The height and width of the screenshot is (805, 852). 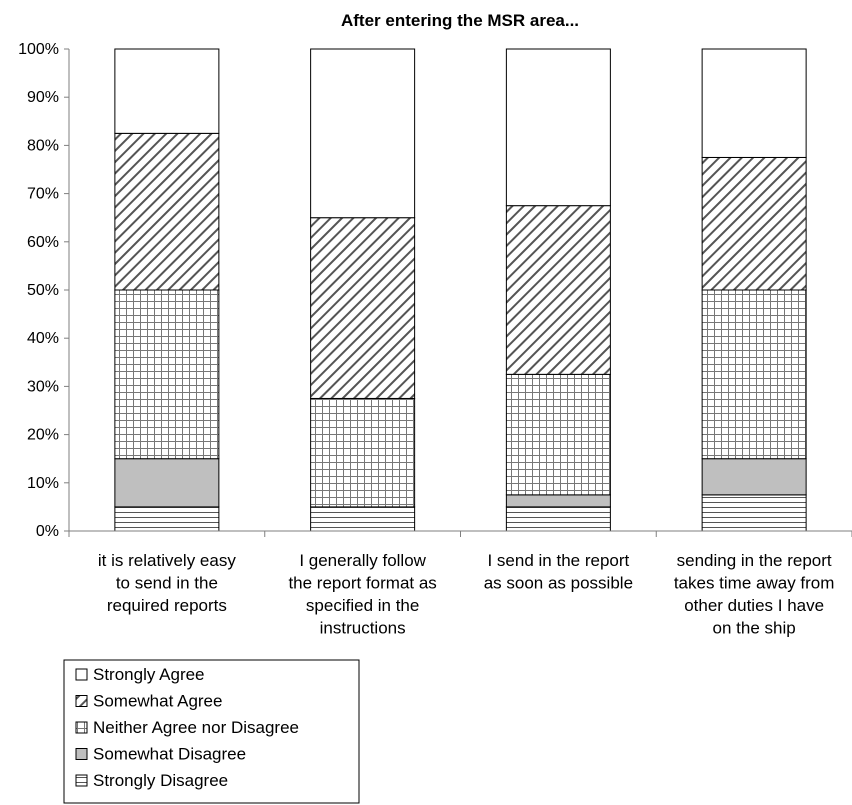 I want to click on legend-item: Somewhat Disagree, so click(x=161, y=754).